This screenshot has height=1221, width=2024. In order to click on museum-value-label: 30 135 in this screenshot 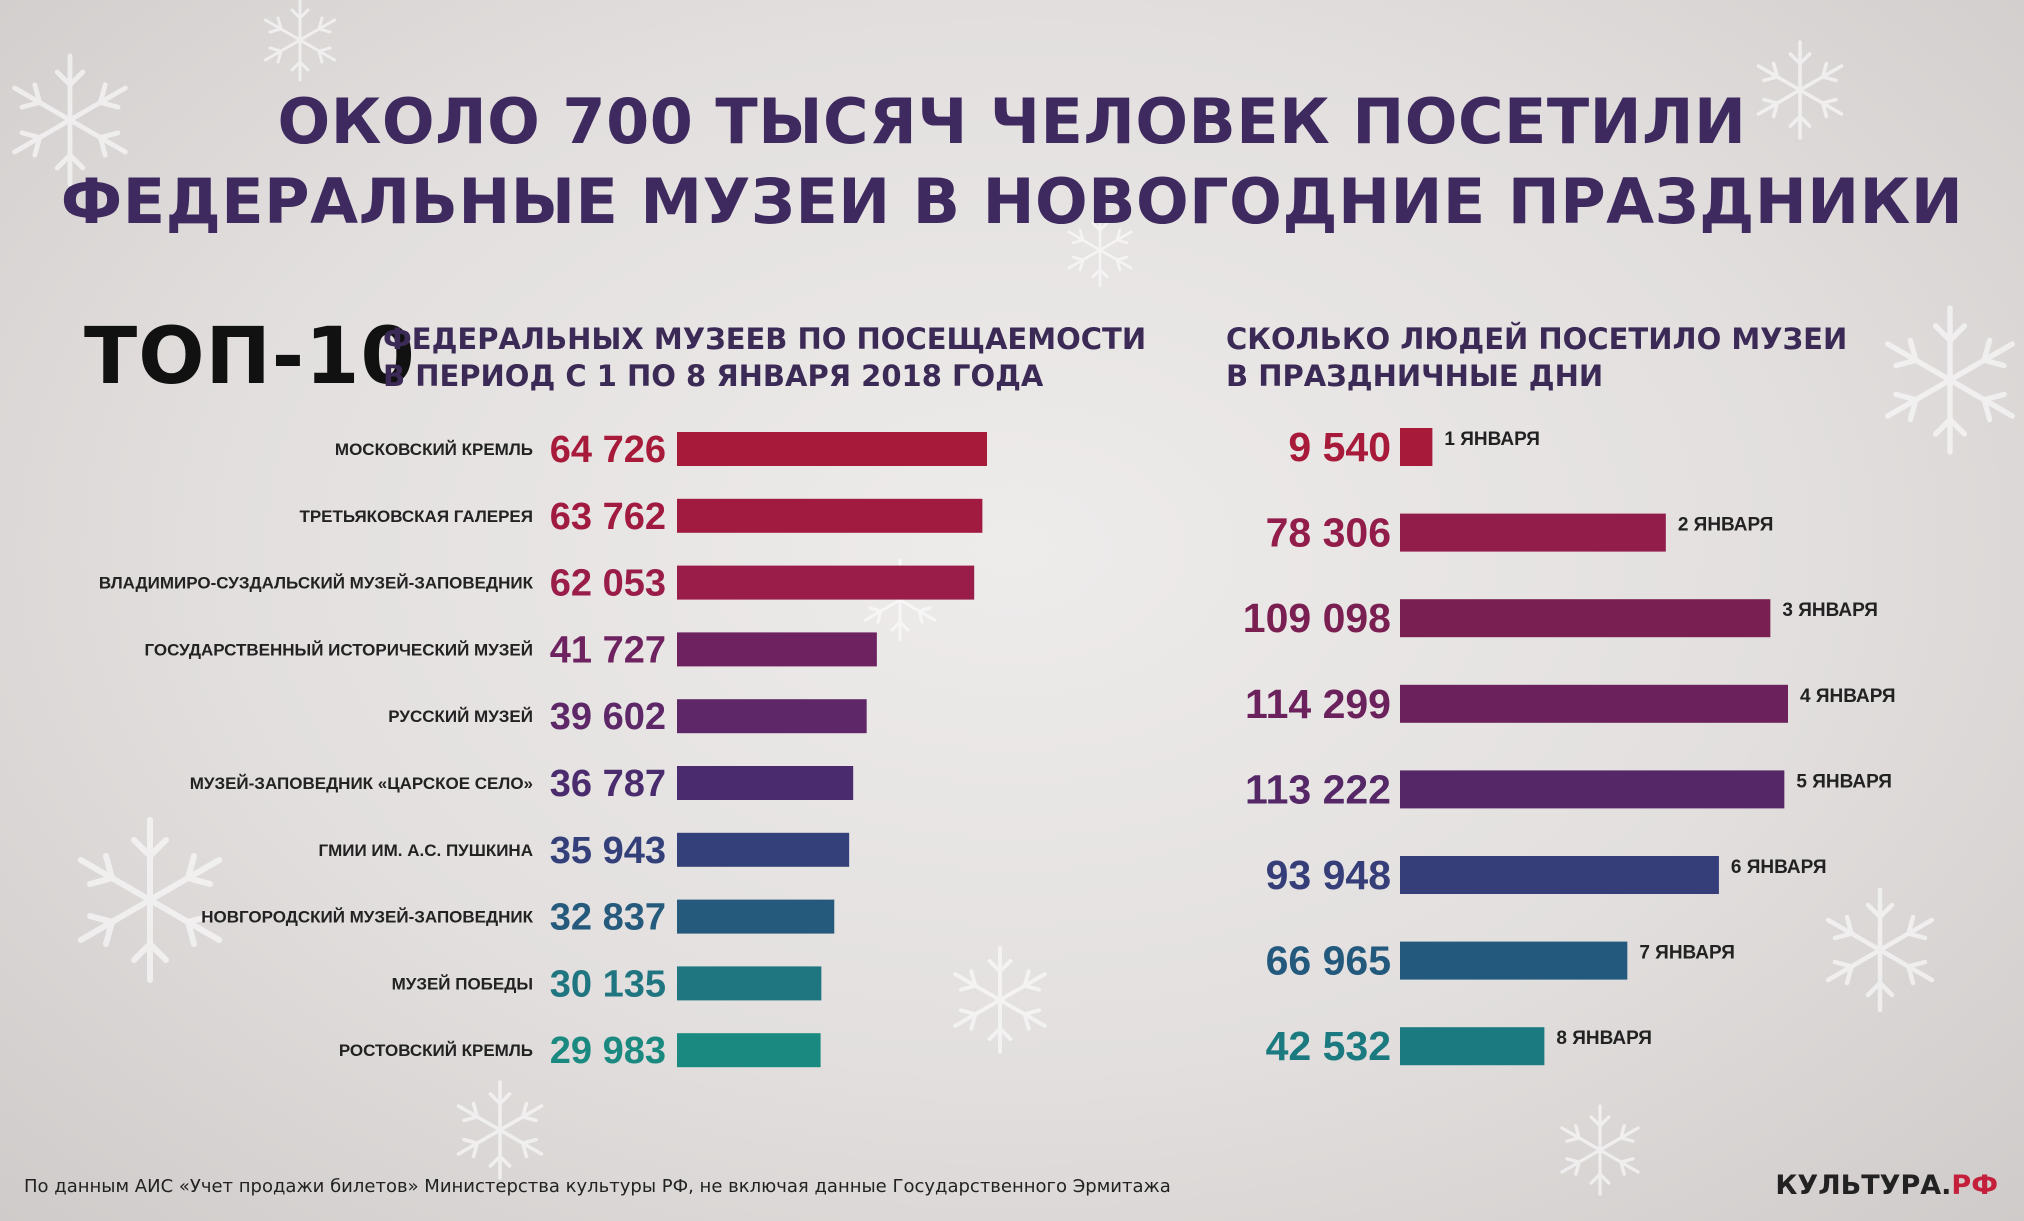, I will do `click(608, 984)`.